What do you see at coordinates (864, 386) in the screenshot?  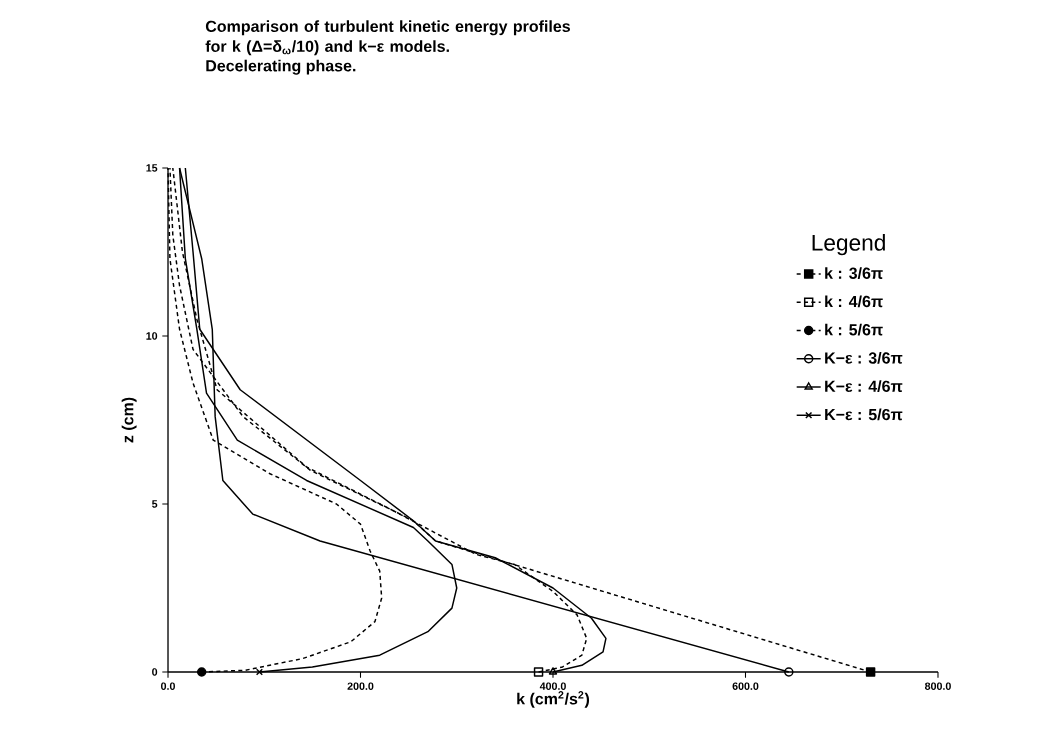 I see `legend-label: K−ε : 4/6π` at bounding box center [864, 386].